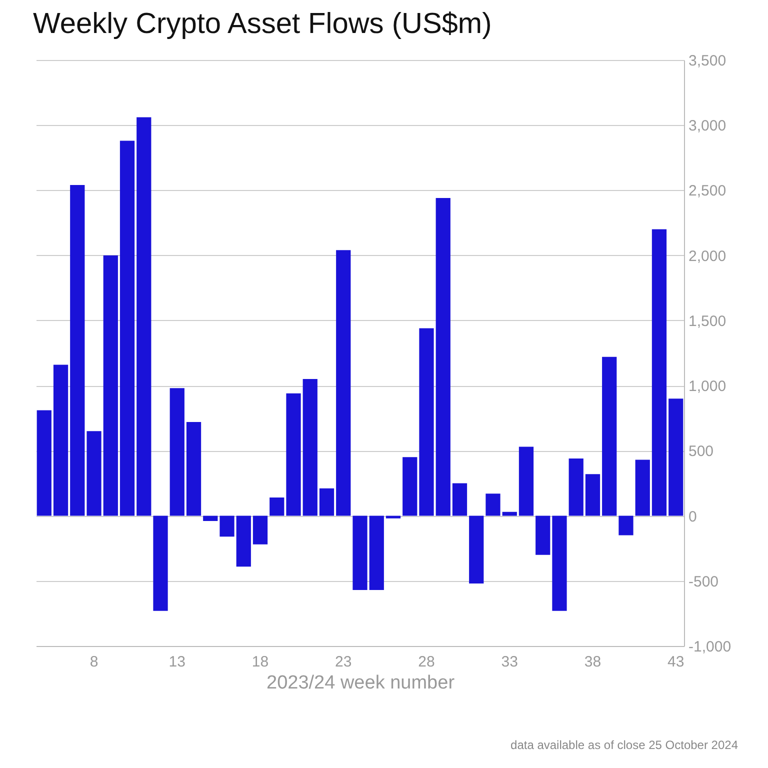 The height and width of the screenshot is (768, 768). I want to click on y-tick-label: -1,000, so click(710, 647).